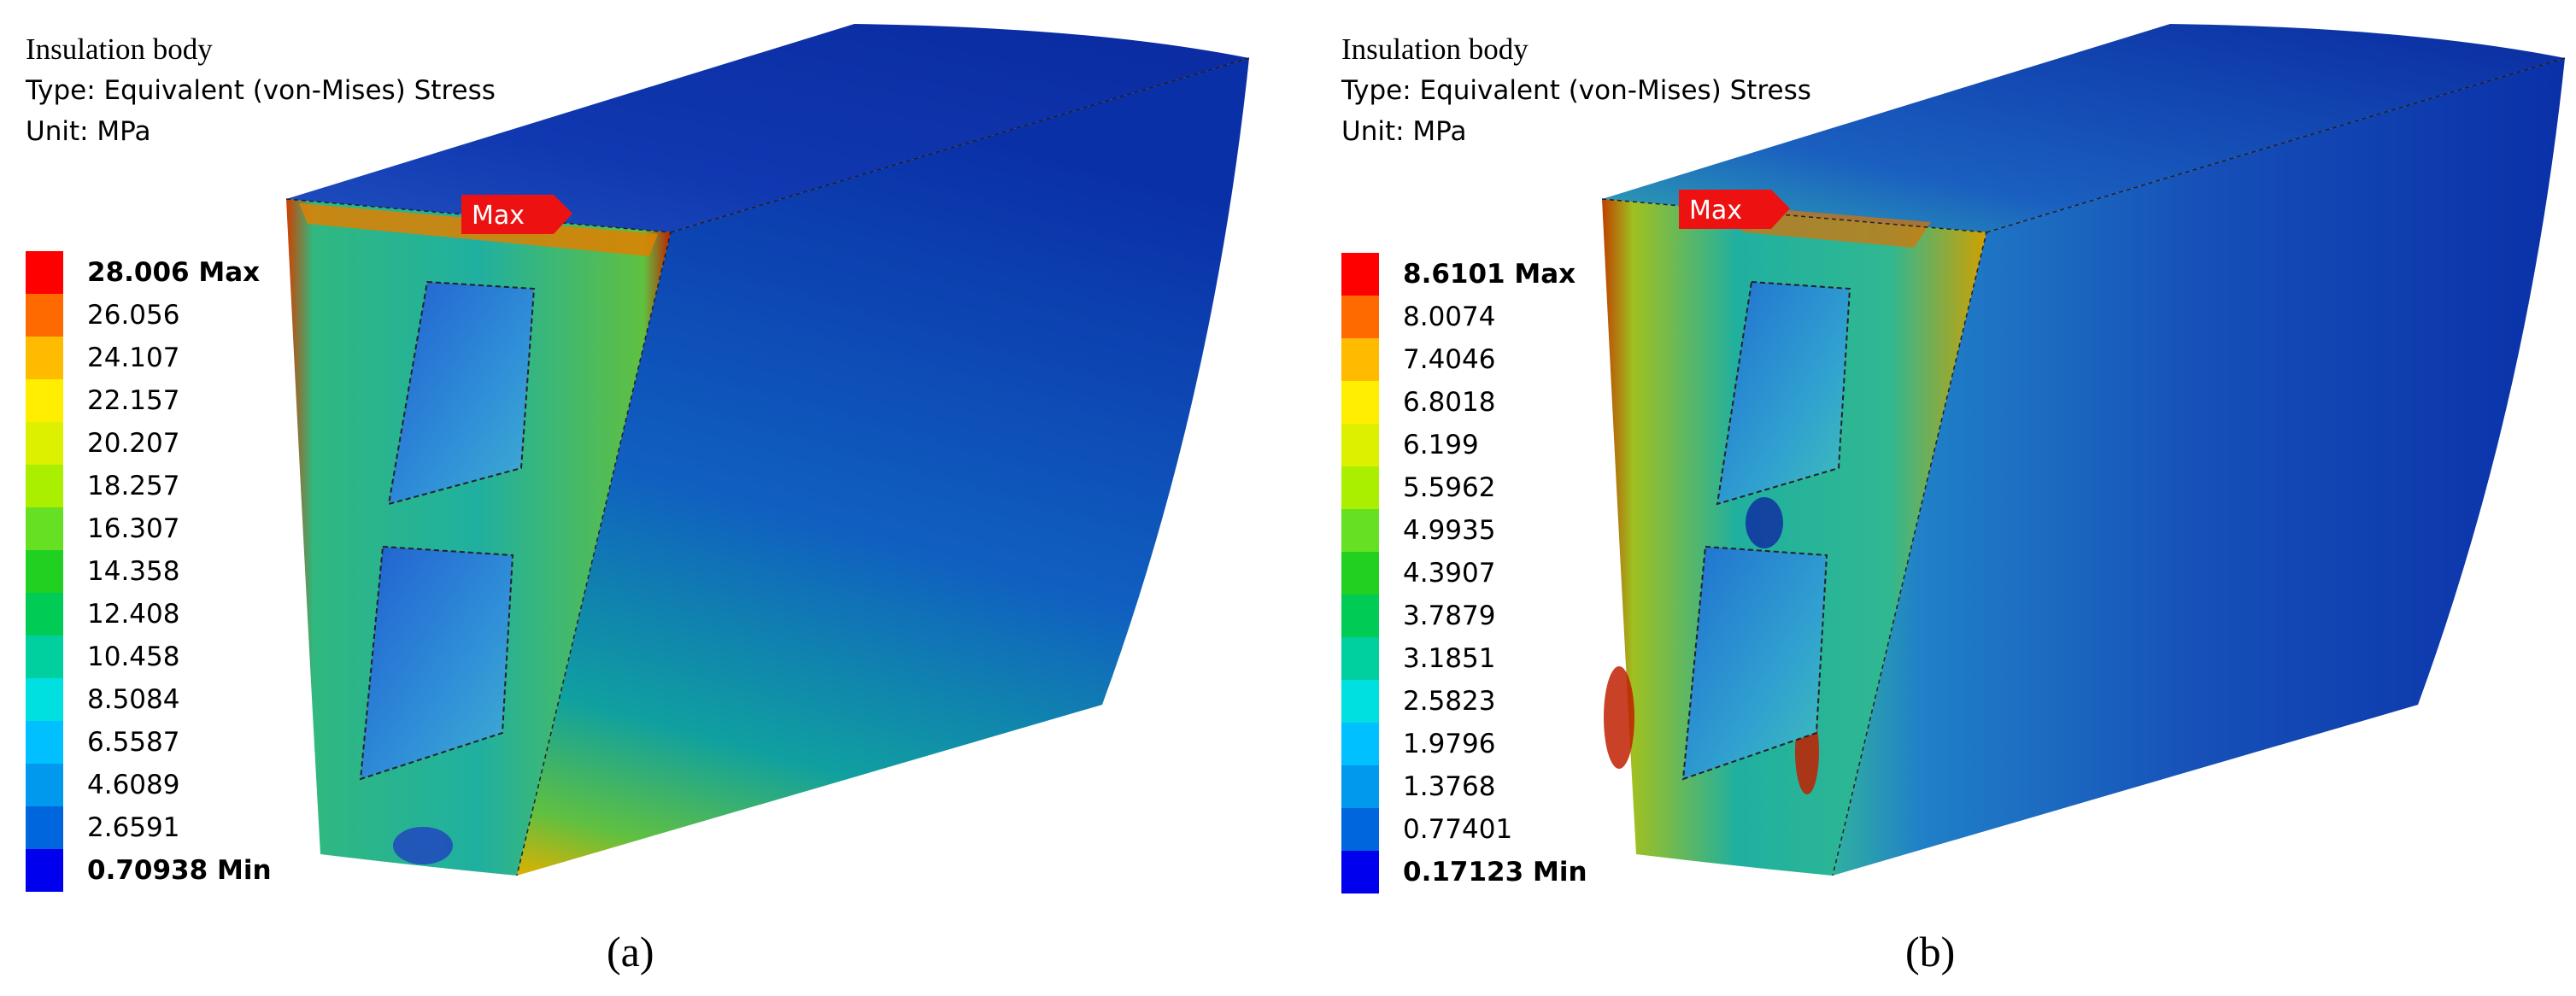  I want to click on legend-level-label: 8.5084, so click(133, 699).